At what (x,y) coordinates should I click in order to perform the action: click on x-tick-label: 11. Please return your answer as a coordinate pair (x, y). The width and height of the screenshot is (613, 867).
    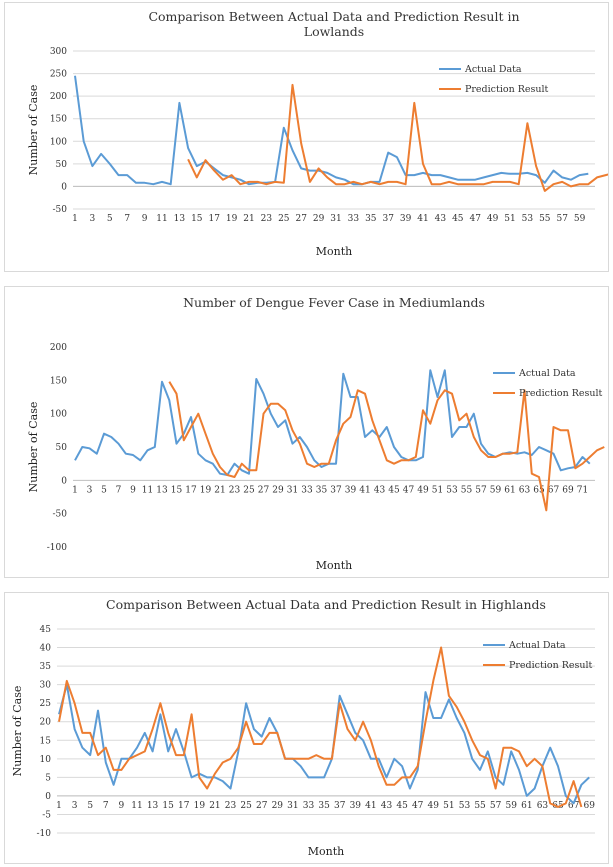
    Looking at the image, I should click on (161, 219).